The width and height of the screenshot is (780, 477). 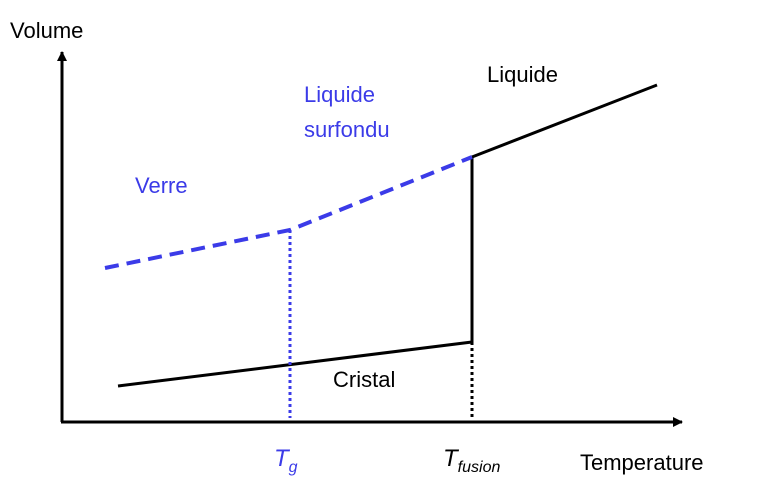 I want to click on crystal-label: Cristal, so click(x=364, y=379).